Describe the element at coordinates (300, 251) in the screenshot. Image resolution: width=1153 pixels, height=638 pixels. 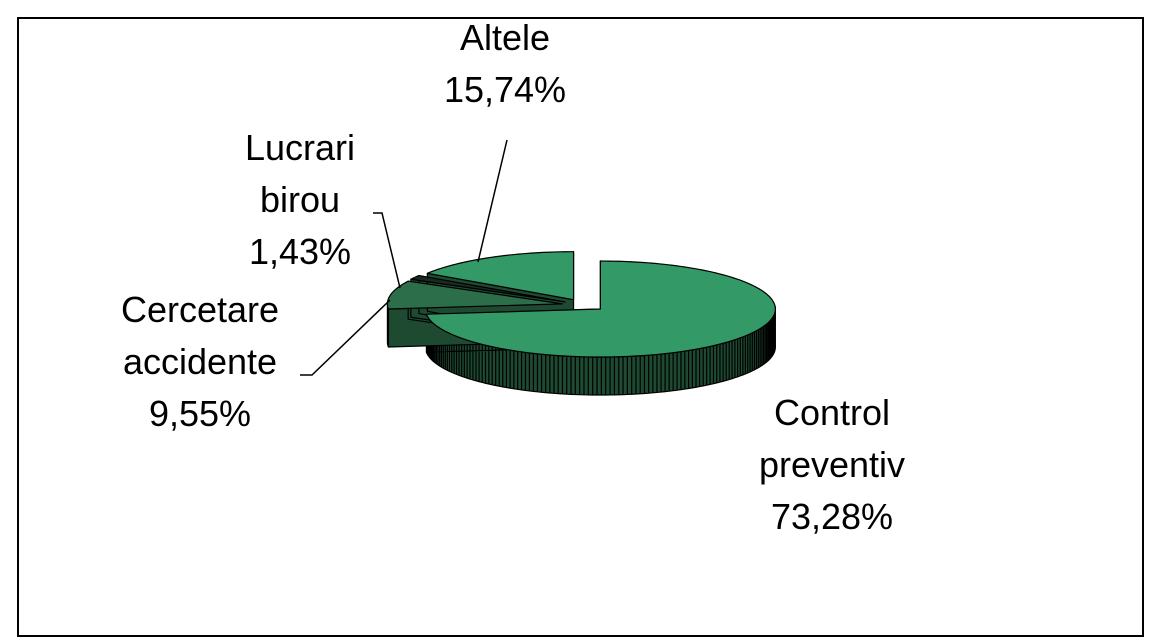
I see `value-label: 1,43%` at that location.